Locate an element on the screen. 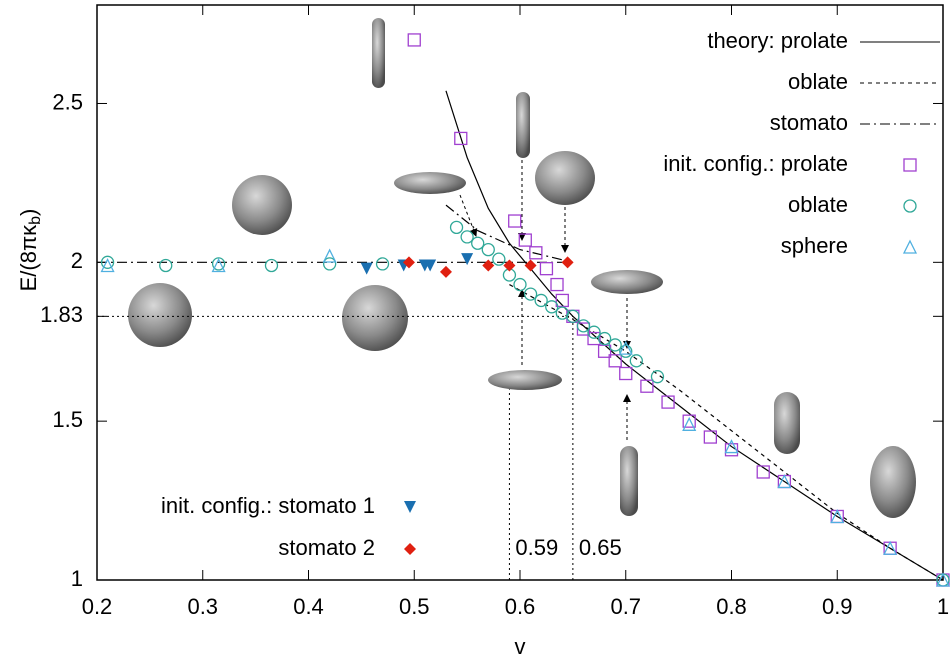  legend-label: theory: prolate is located at coordinates (777, 40).